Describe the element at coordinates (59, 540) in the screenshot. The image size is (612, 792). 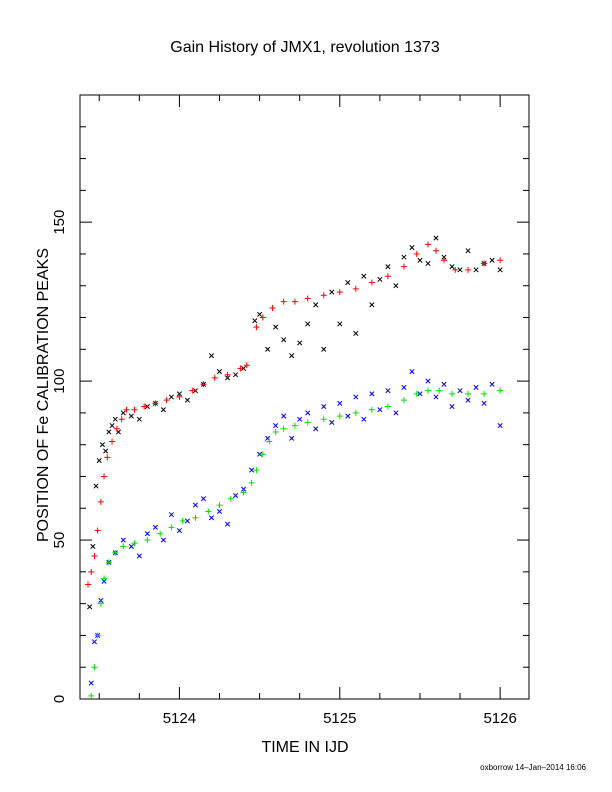
I see `y-tick-label: 50` at that location.